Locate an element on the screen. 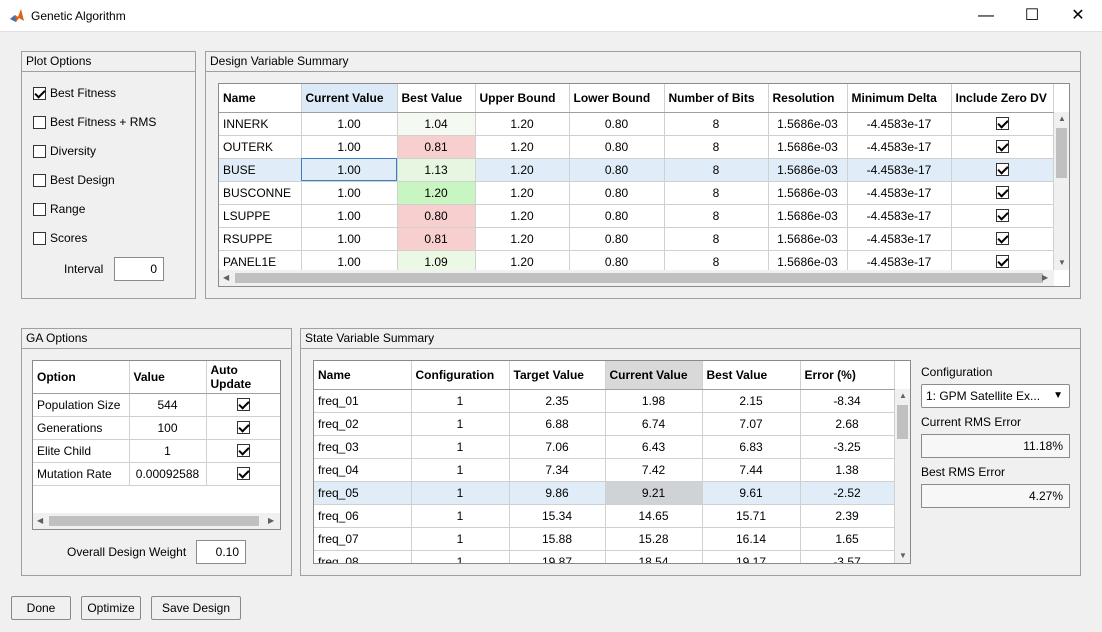 The image size is (1102, 632). table-cell: 6.43 is located at coordinates (654, 447).